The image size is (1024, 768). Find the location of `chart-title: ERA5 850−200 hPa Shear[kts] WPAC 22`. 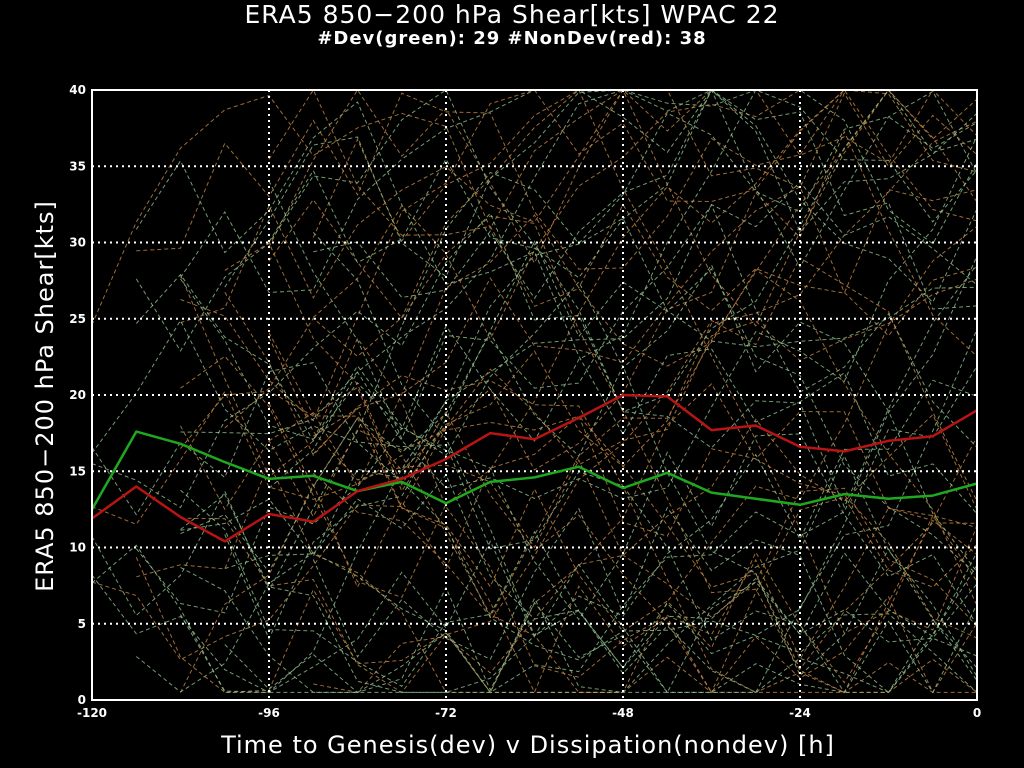

chart-title: ERA5 850−200 hPa Shear[kts] WPAC 22 is located at coordinates (512, 14).